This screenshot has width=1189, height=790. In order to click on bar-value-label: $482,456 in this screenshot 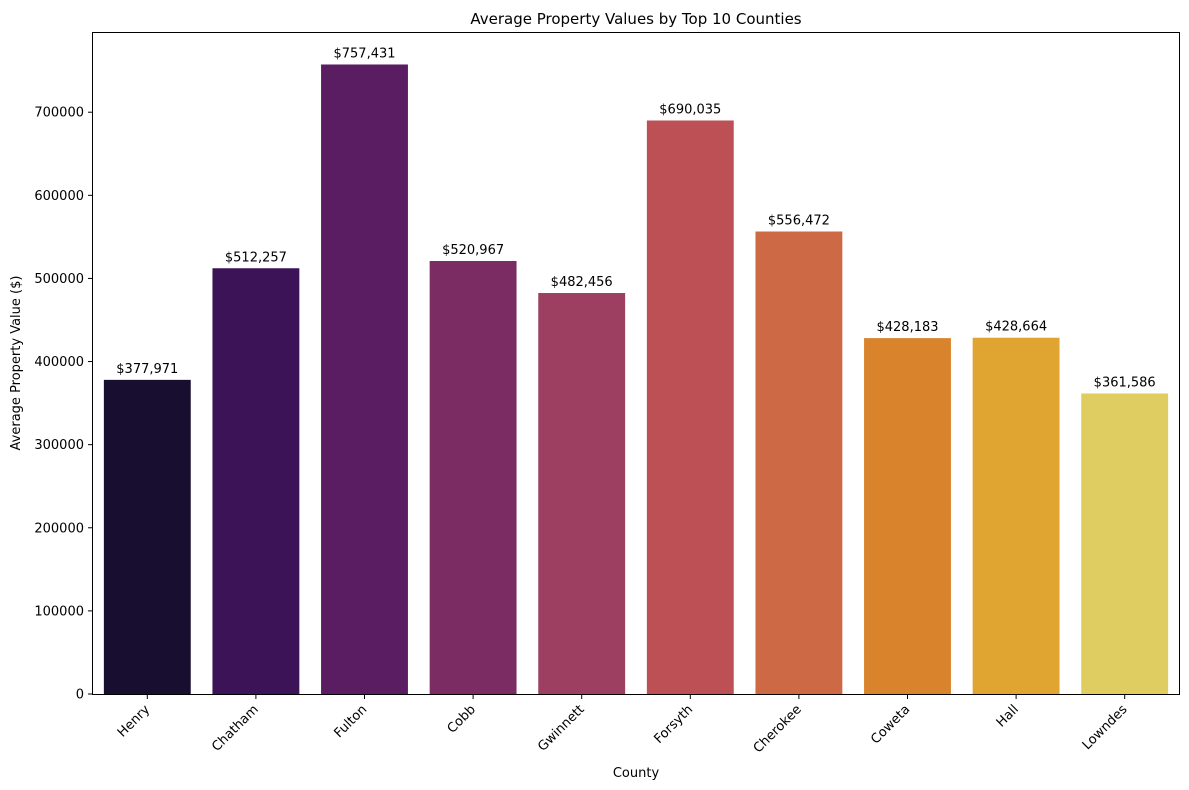, I will do `click(582, 282)`.